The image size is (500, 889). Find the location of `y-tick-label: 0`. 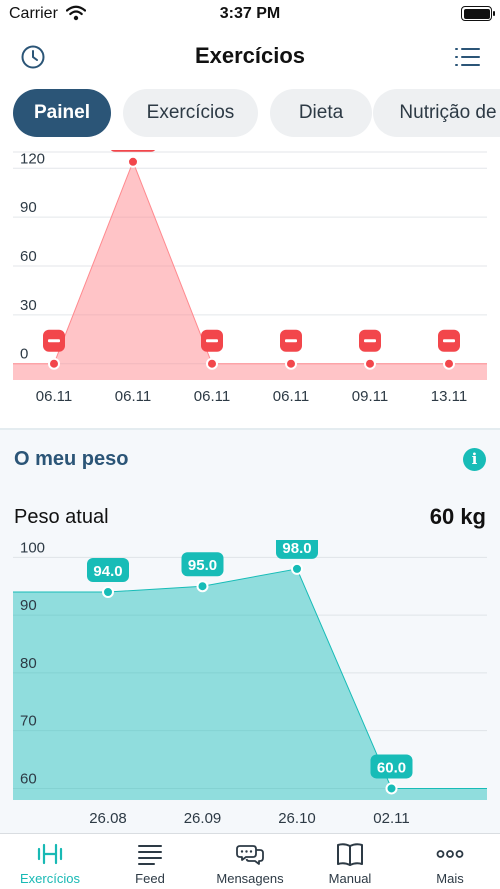

y-tick-label: 0 is located at coordinates (24, 354).